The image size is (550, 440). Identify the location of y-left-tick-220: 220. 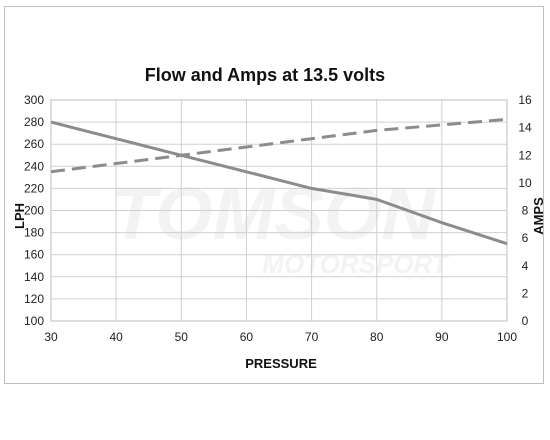
(34, 188).